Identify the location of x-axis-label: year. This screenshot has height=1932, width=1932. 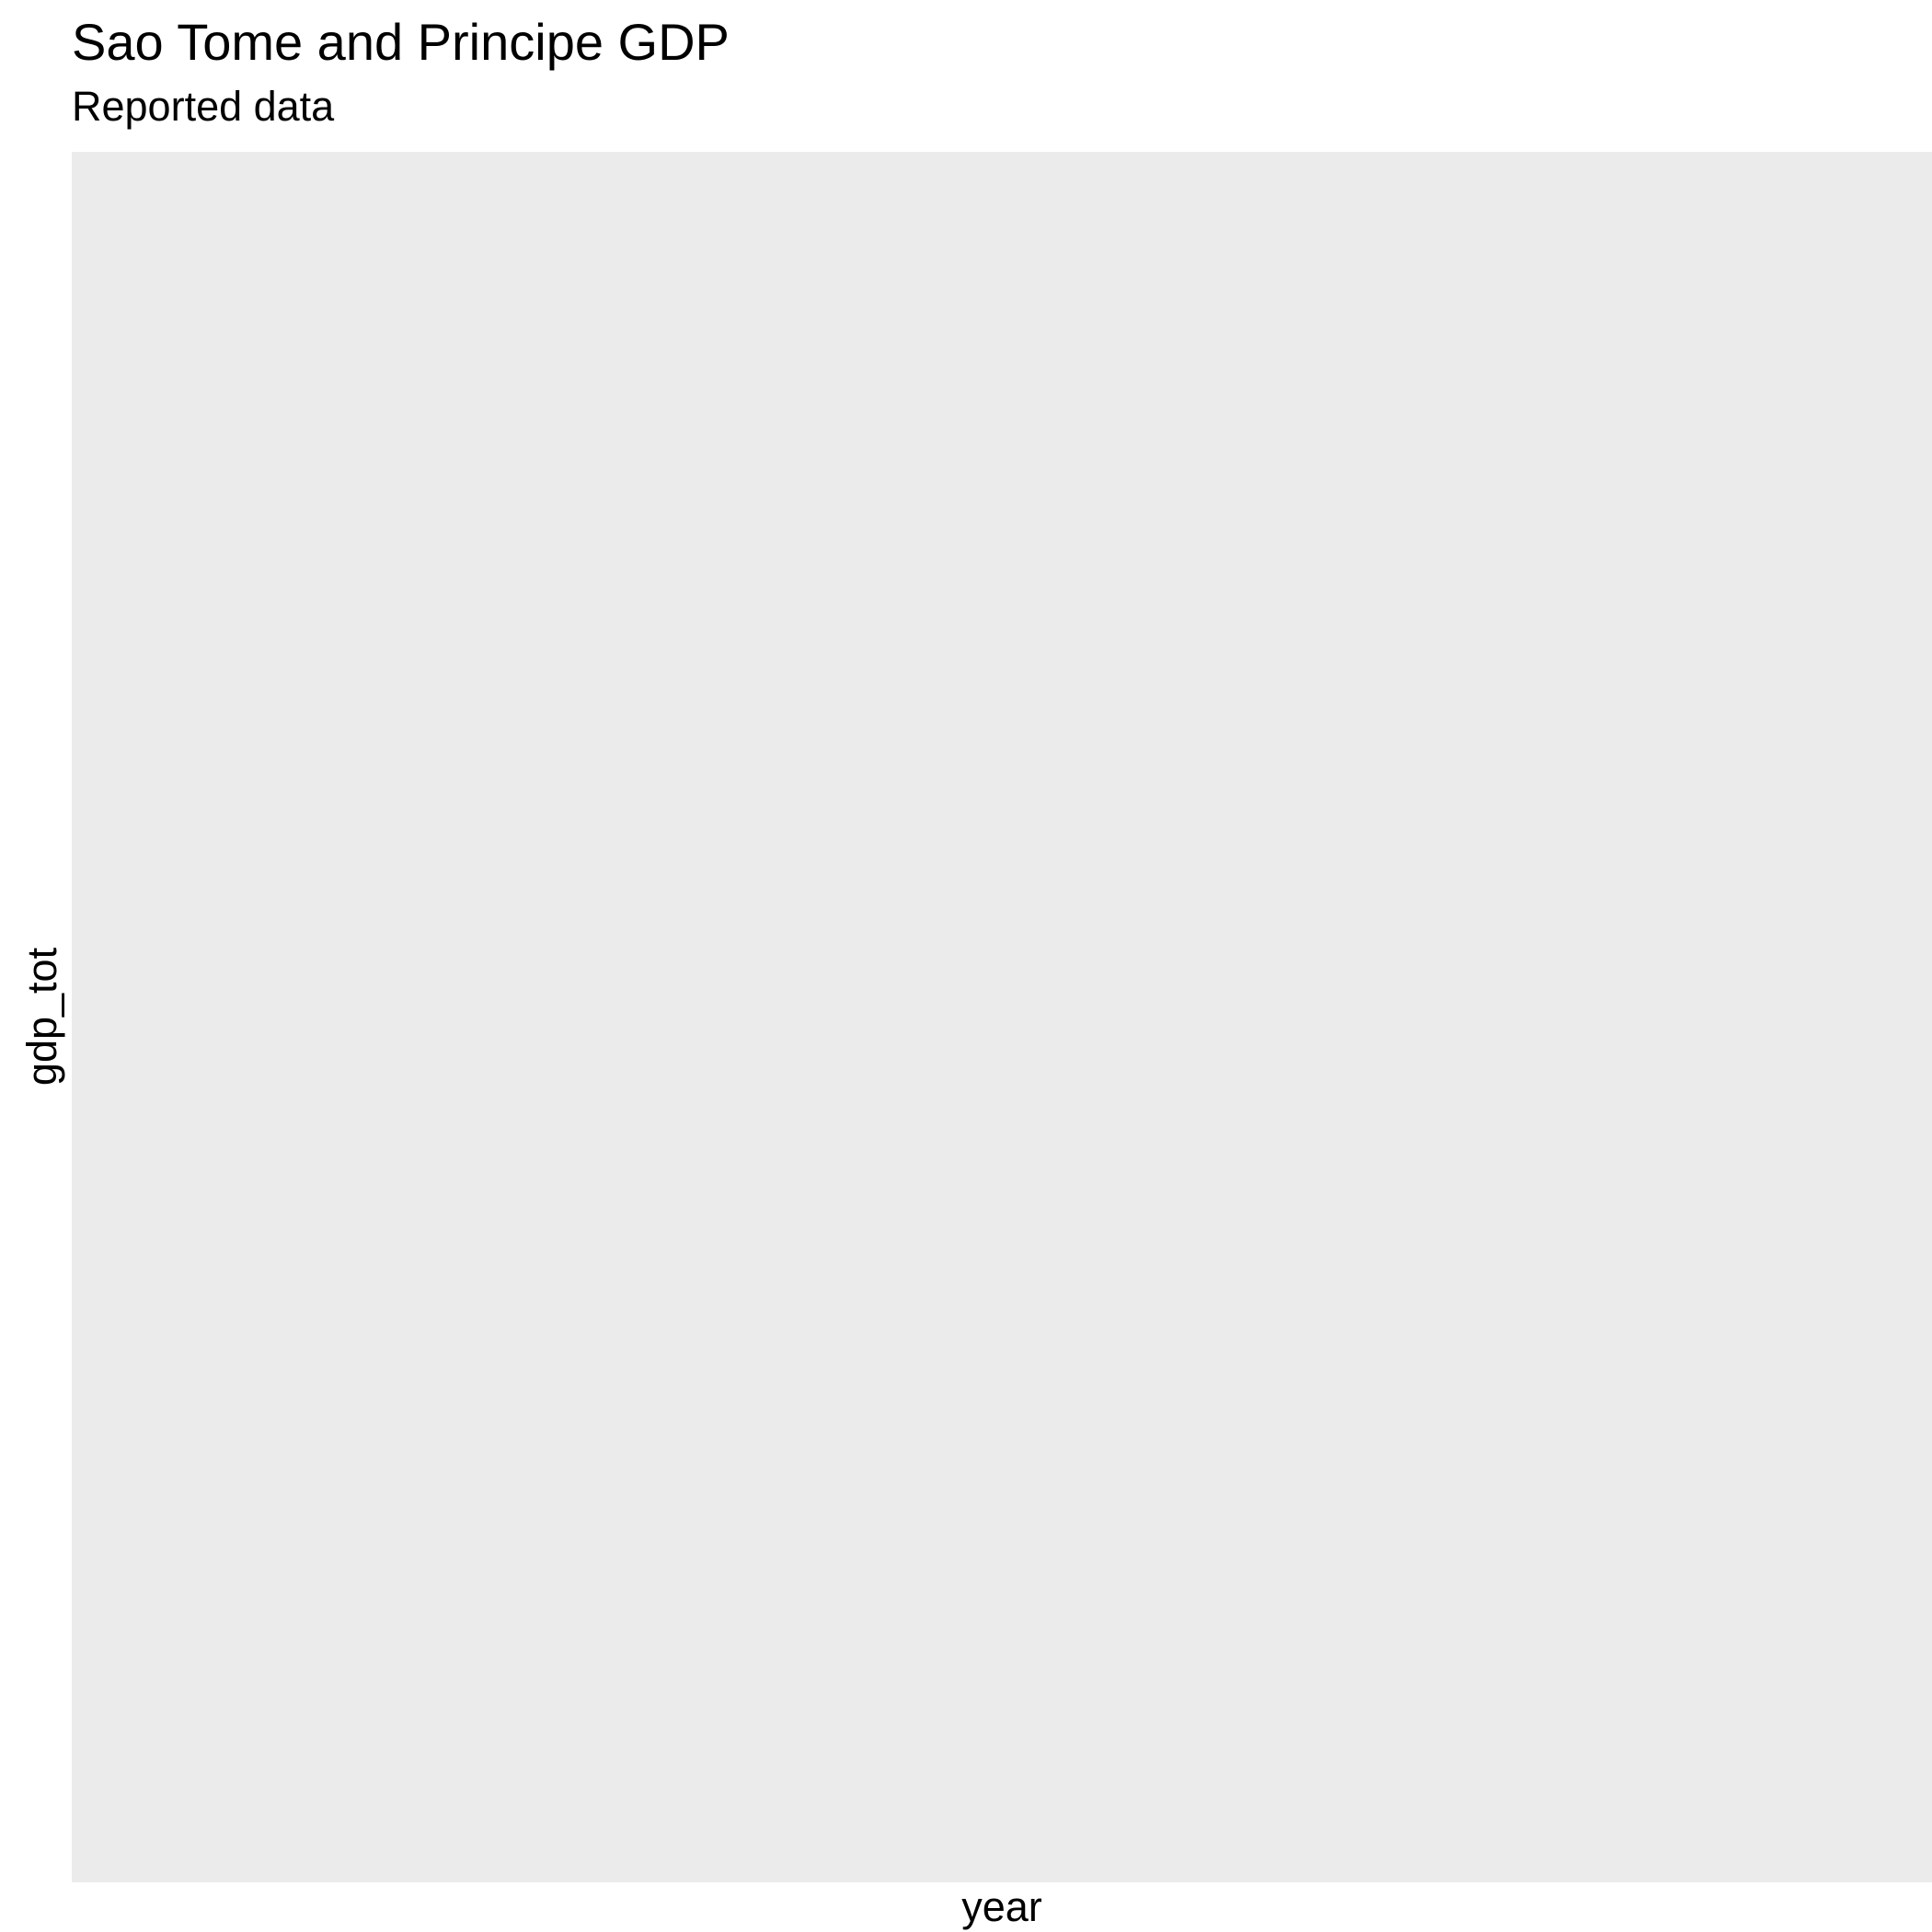
(1001, 1906).